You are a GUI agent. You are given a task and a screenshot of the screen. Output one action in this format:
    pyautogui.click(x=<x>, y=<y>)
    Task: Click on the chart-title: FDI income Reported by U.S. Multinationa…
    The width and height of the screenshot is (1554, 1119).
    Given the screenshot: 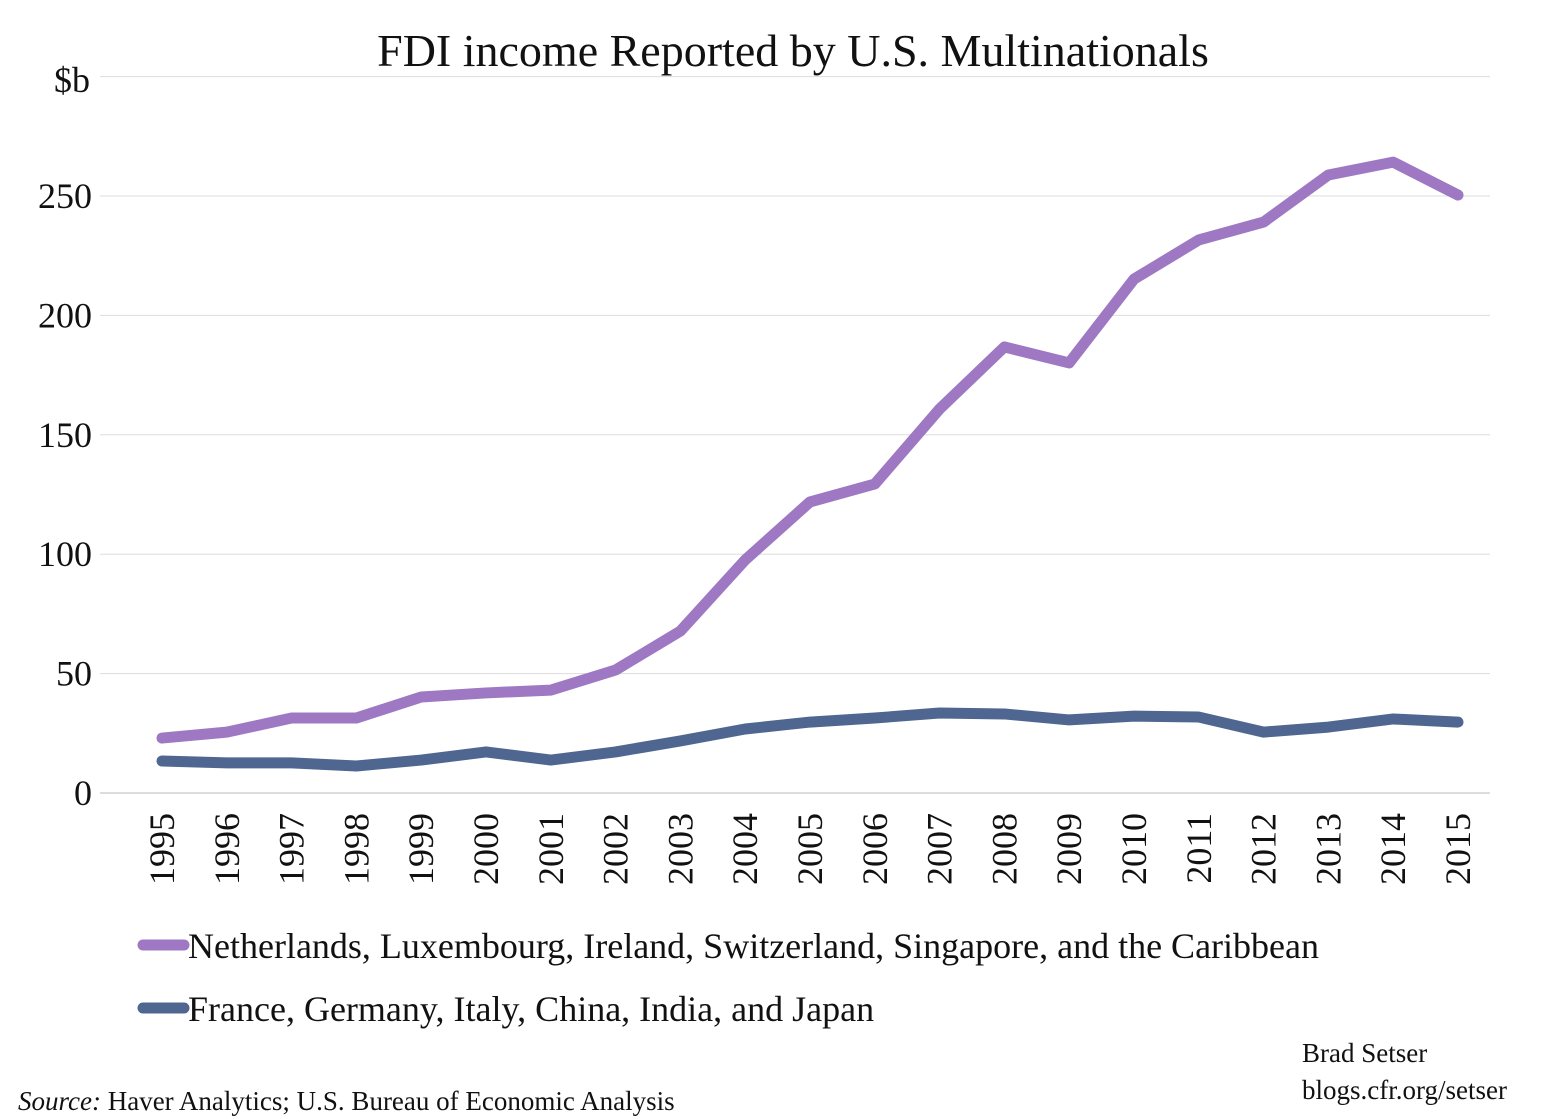 What is the action you would take?
    pyautogui.click(x=793, y=50)
    